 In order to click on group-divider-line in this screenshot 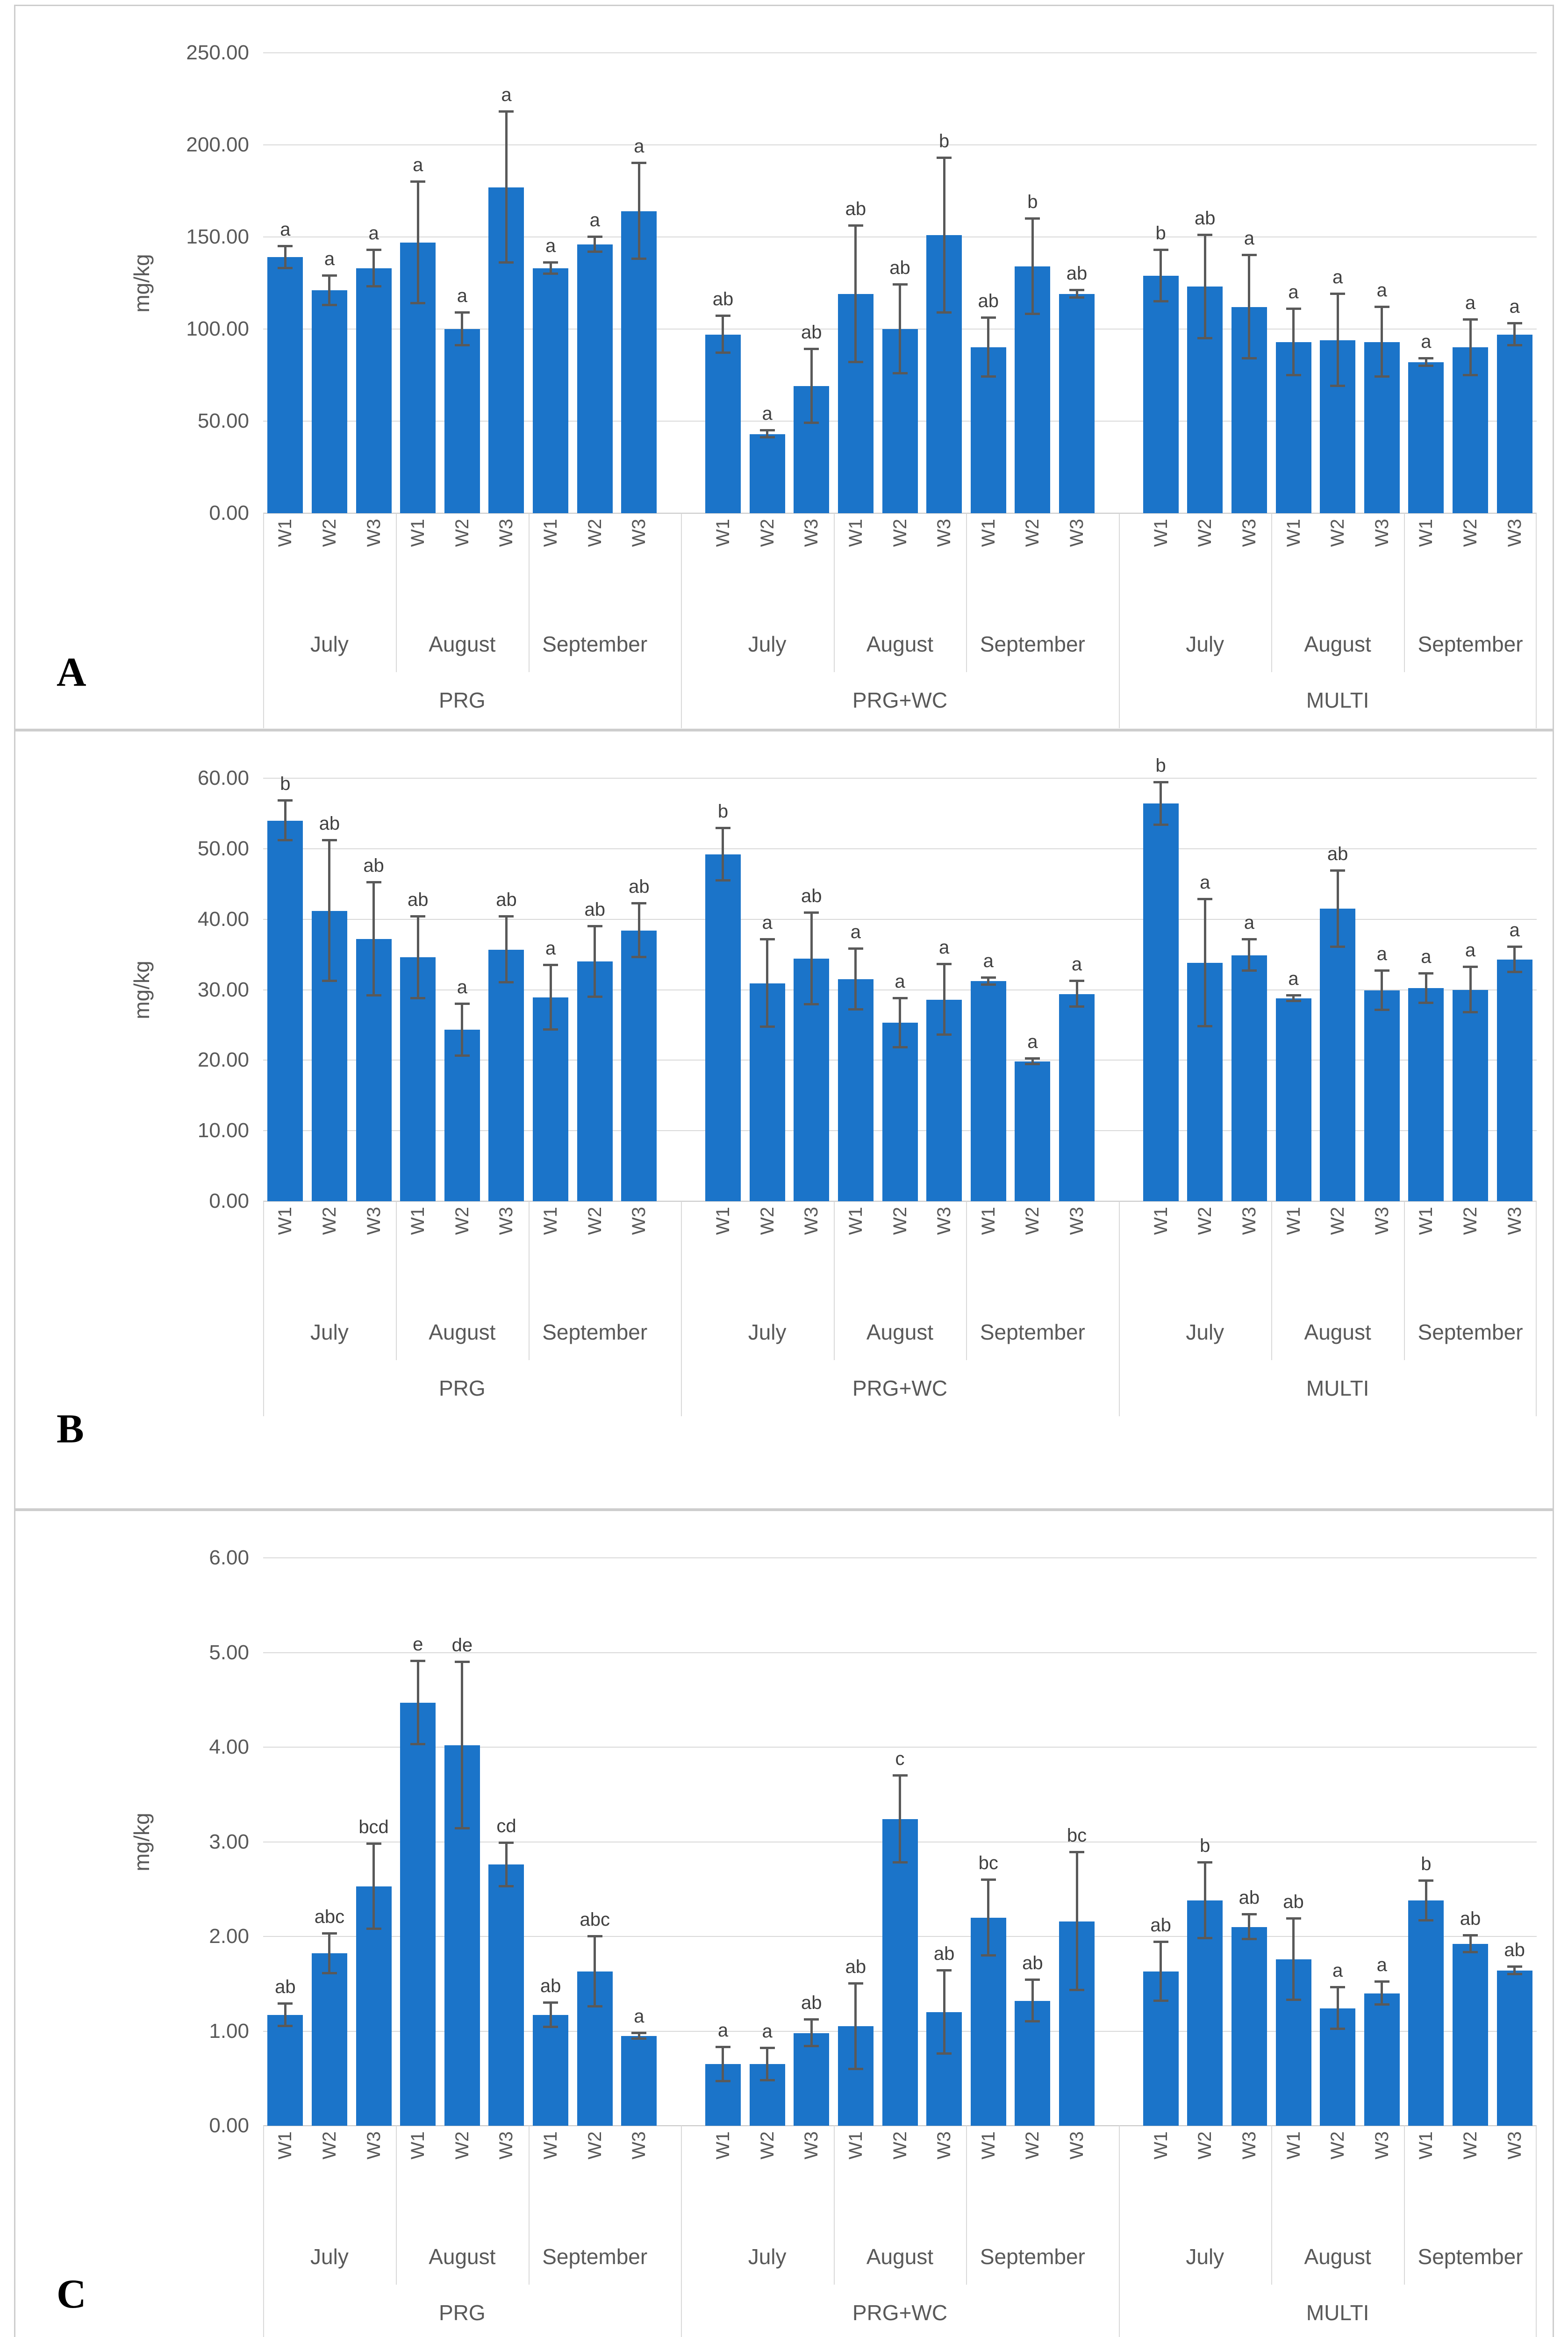, I will do `click(264, 1308)`.